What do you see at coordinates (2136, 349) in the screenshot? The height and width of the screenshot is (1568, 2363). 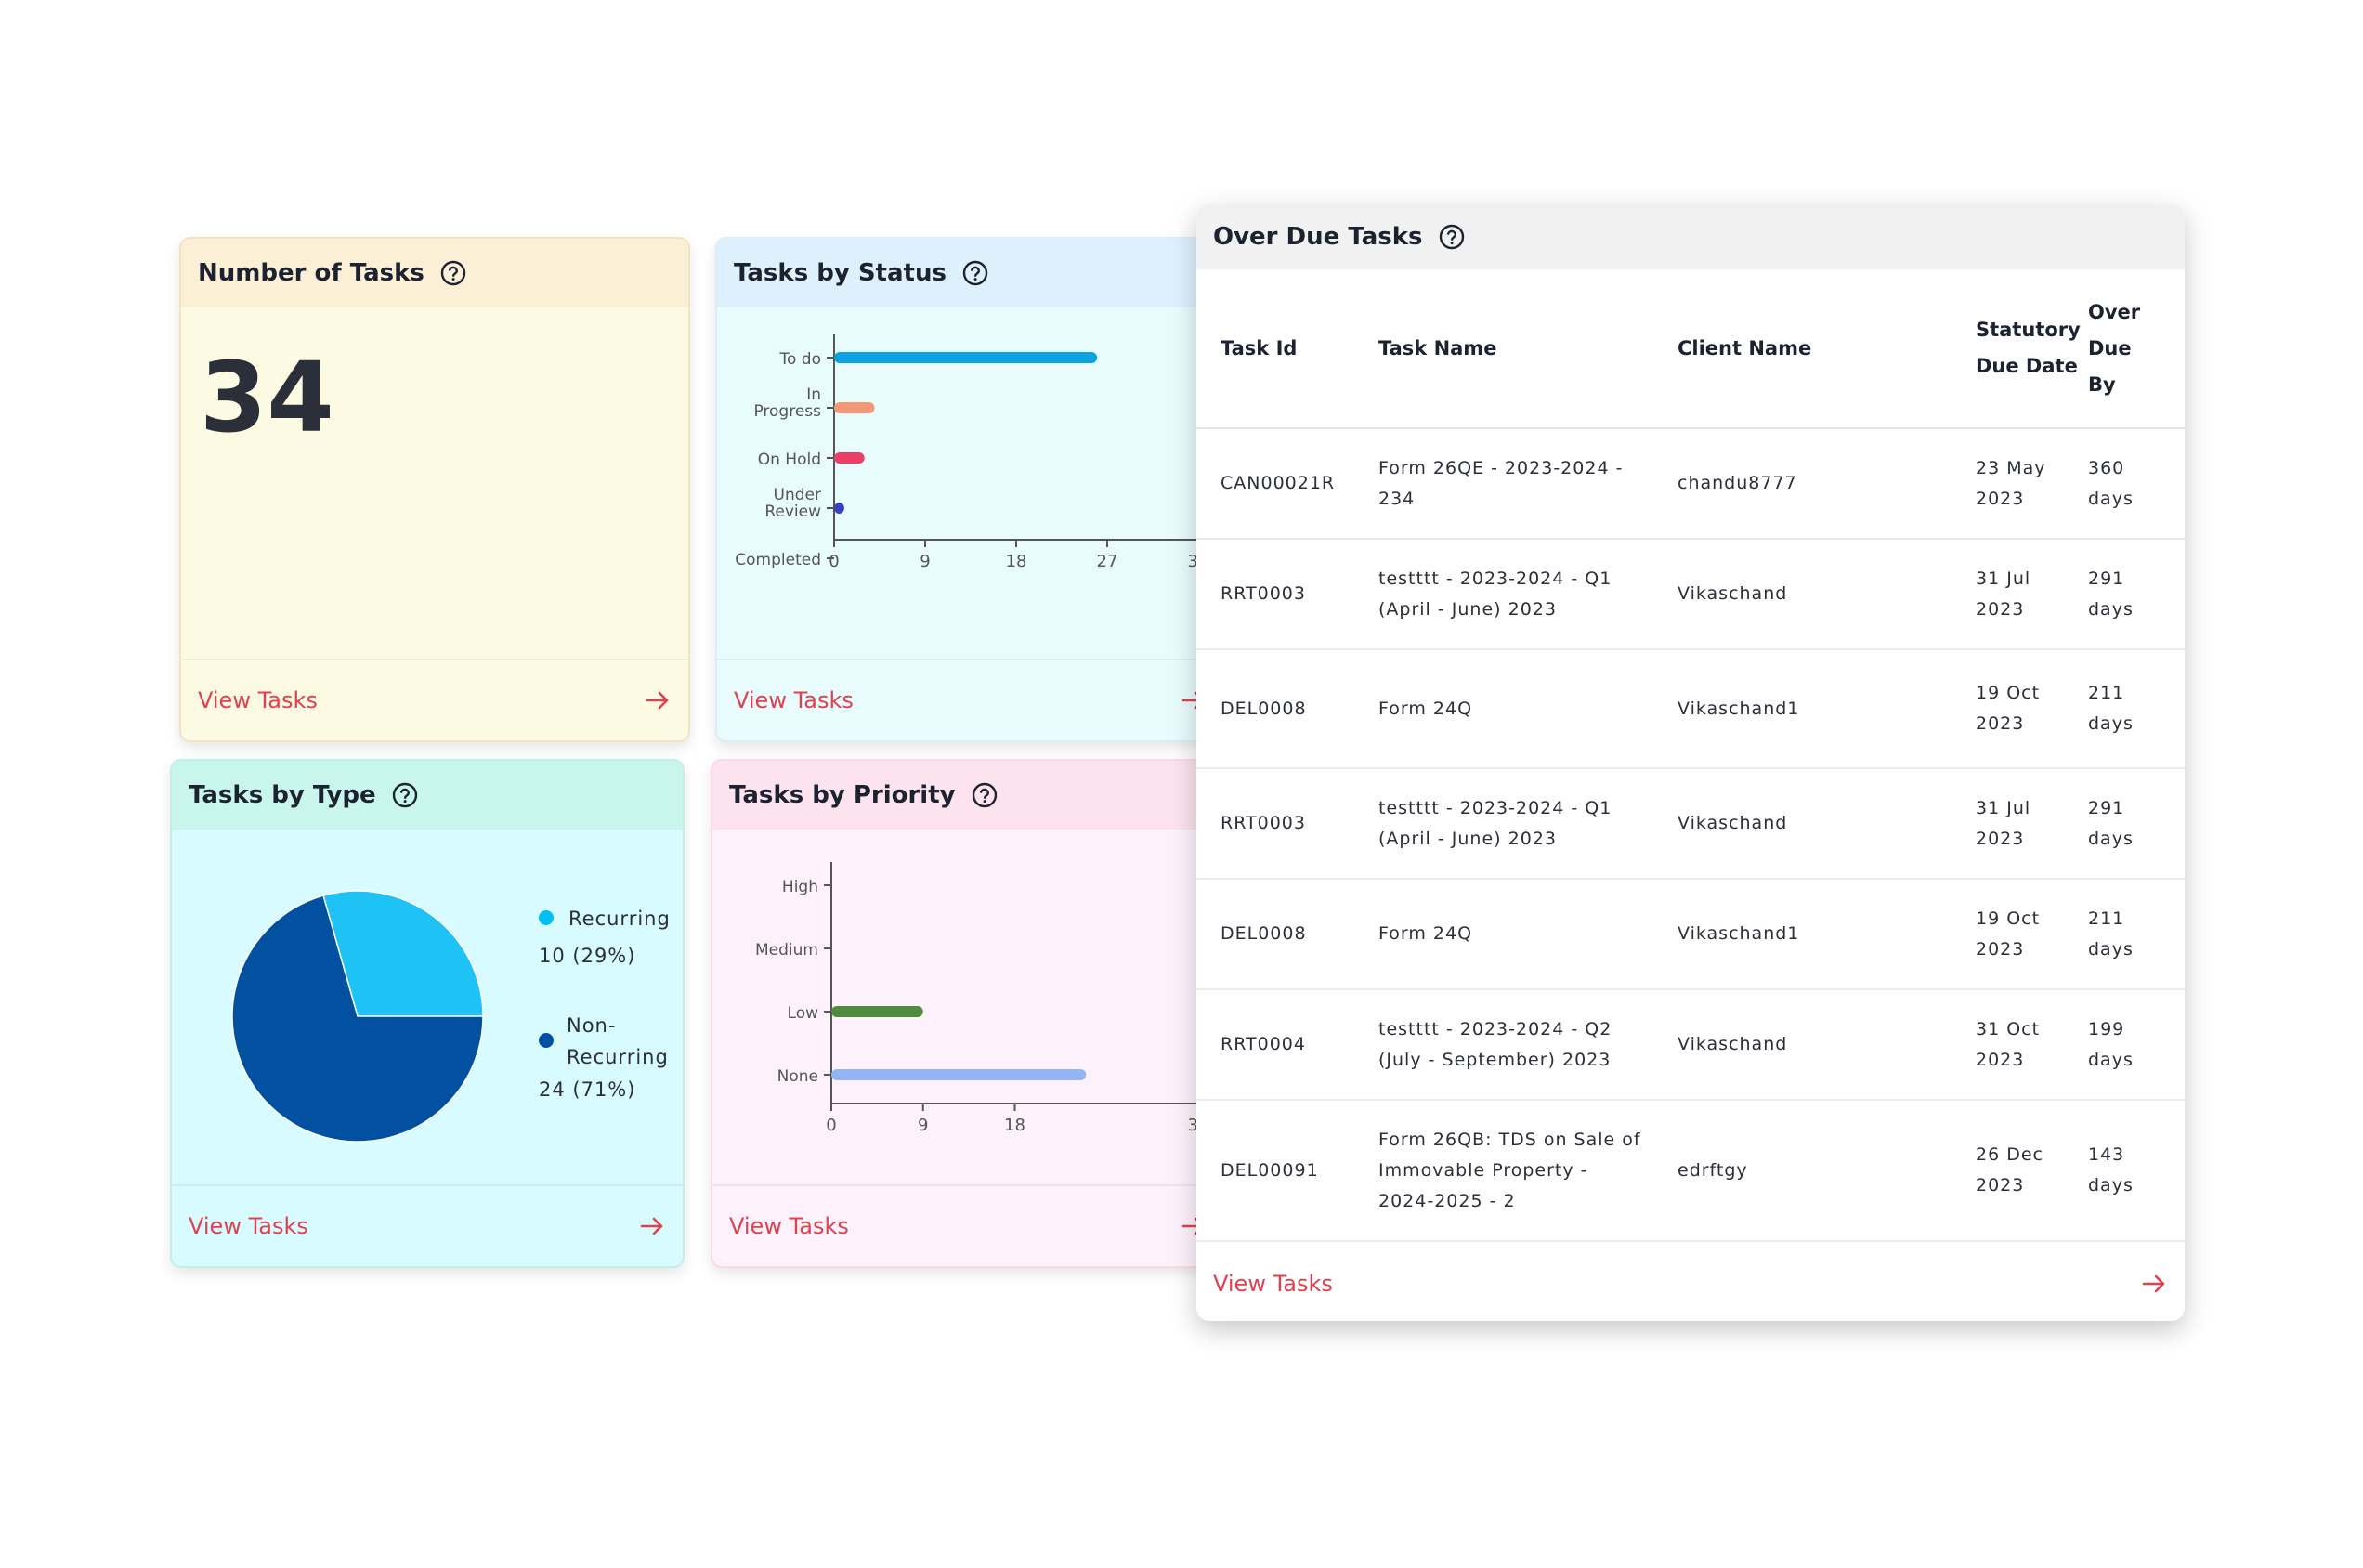 I see `column-header-overdue-by: Over Due By` at bounding box center [2136, 349].